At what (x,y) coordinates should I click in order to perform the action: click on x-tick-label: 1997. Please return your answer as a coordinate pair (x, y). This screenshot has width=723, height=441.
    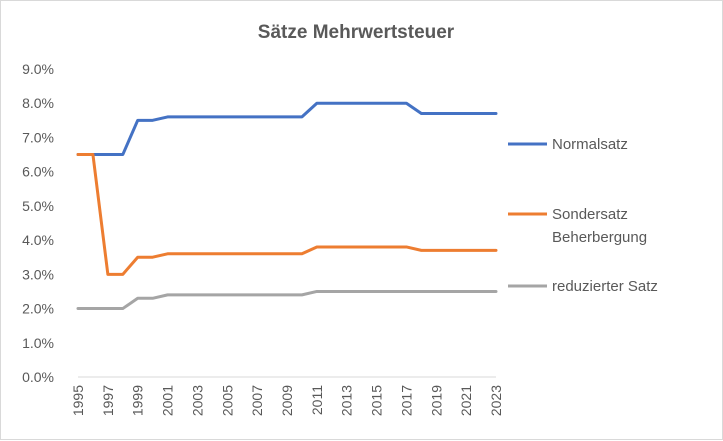
    Looking at the image, I should click on (108, 400).